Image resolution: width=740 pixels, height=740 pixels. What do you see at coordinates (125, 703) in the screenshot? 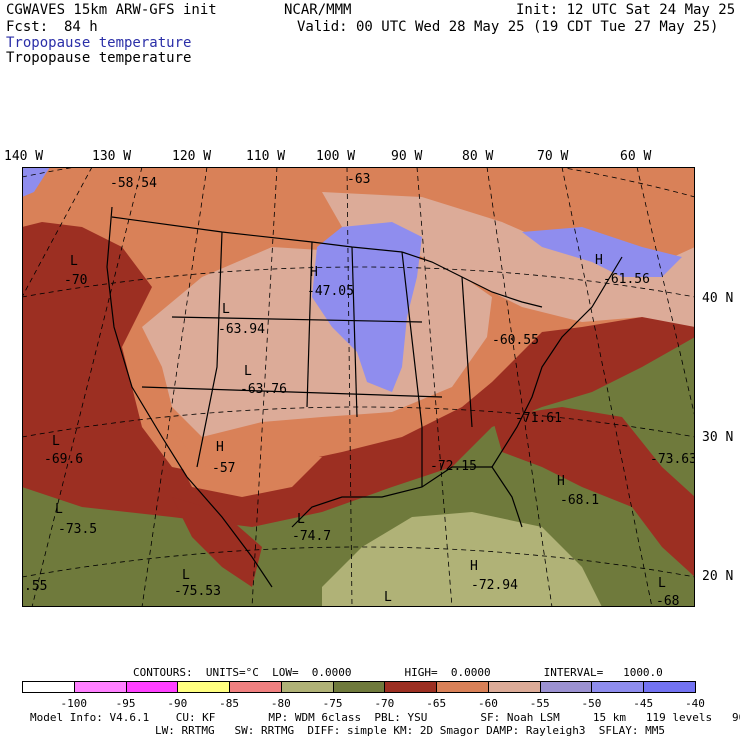
I see `color-bar-label: -95` at bounding box center [125, 703].